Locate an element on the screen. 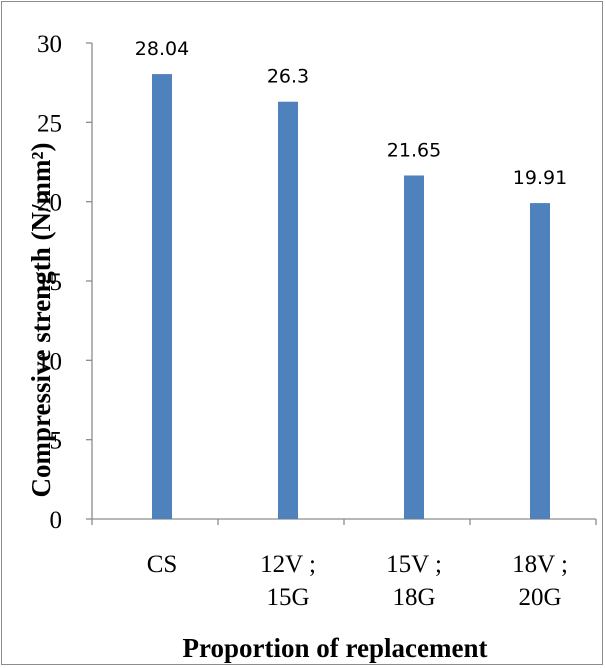  y-axis: 0 5 10 15 20 25 30 is located at coordinates (65, 282).